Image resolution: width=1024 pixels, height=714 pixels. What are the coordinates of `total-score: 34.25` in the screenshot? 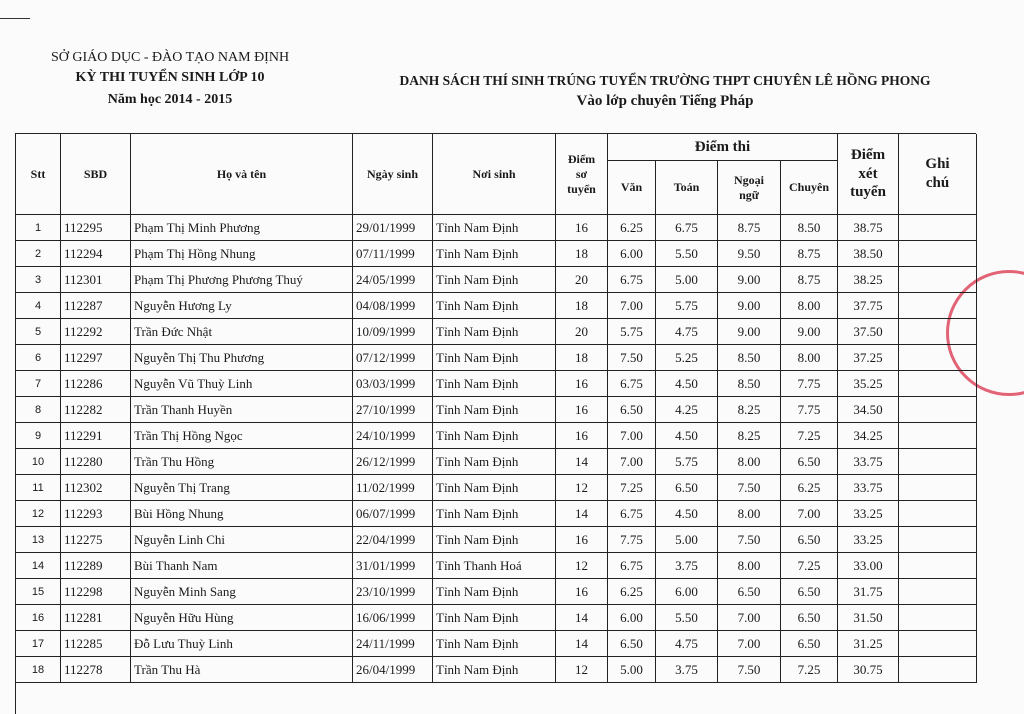 It's located at (868, 436).